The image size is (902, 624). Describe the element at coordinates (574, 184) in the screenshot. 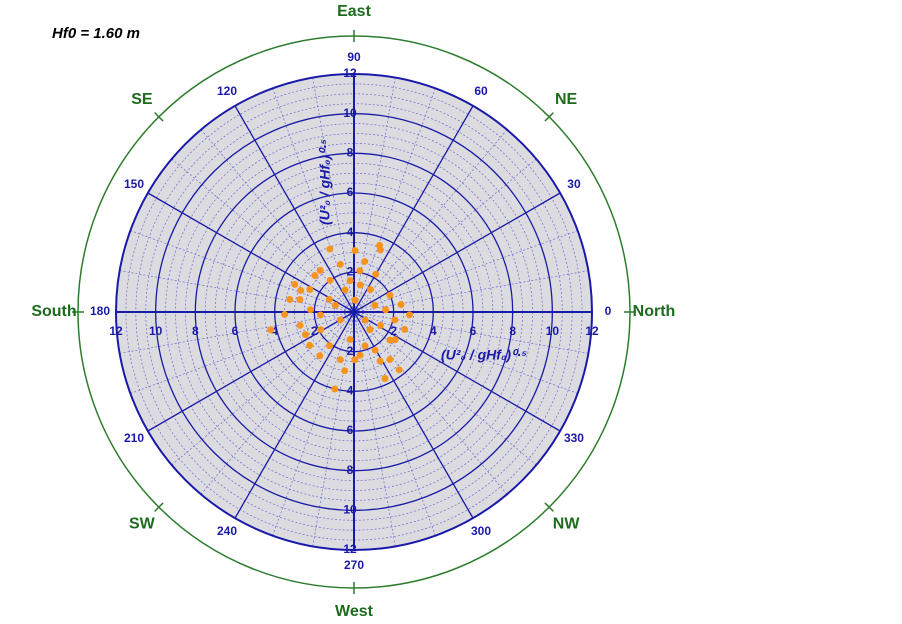

I see `theta-tick-label: 30` at that location.